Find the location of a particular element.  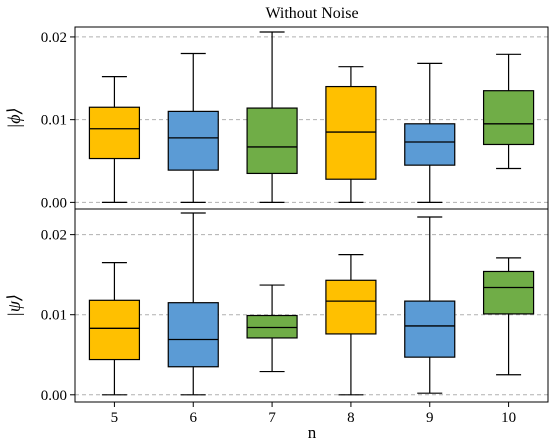

x-tick-label: 5 is located at coordinates (115, 418).